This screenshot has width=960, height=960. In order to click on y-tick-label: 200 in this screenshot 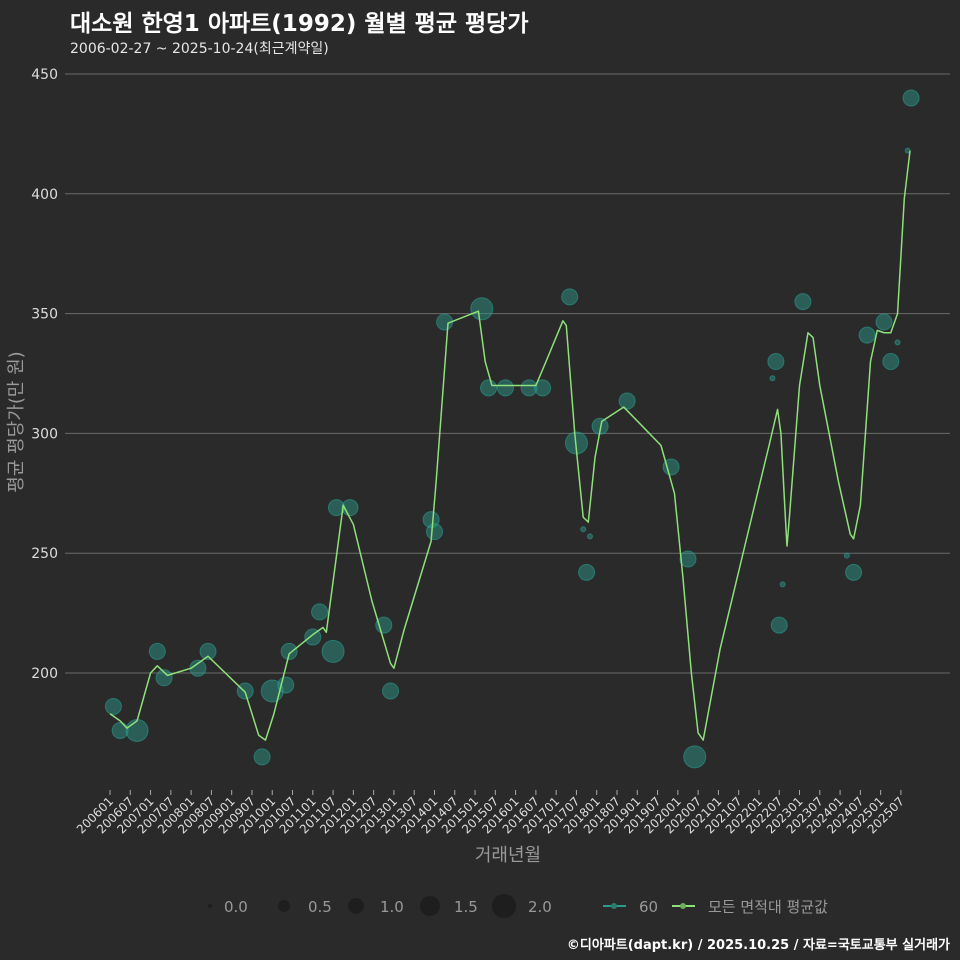, I will do `click(44, 674)`.